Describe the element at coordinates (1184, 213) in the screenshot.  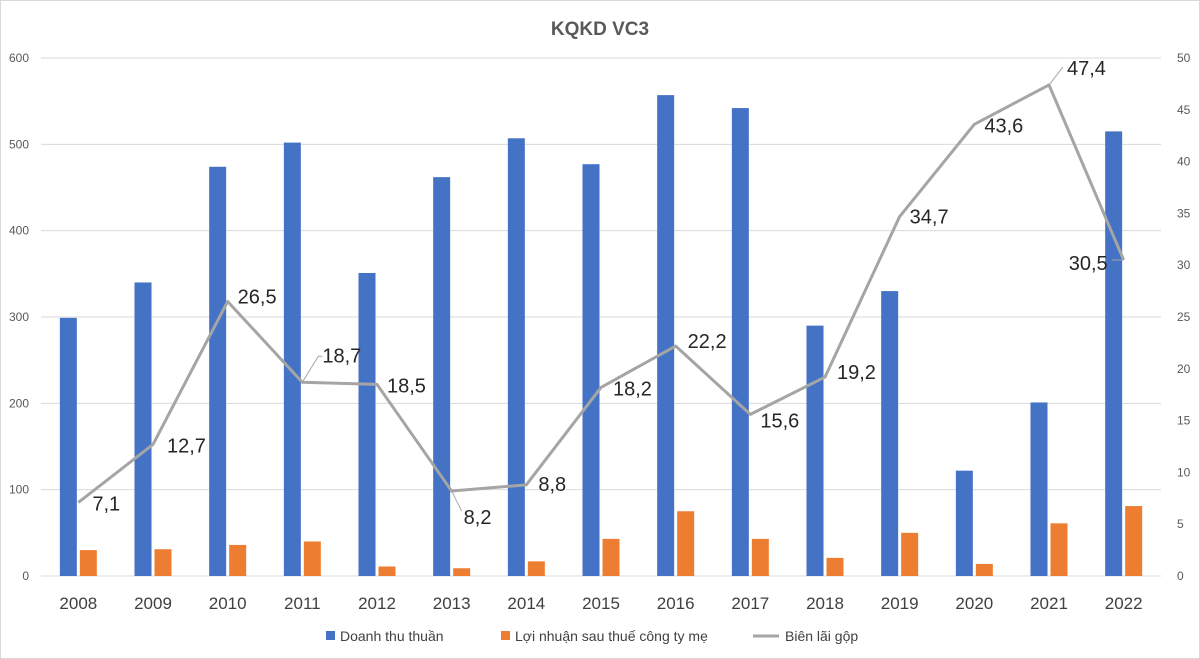
I see `right-tick-label: 35` at that location.